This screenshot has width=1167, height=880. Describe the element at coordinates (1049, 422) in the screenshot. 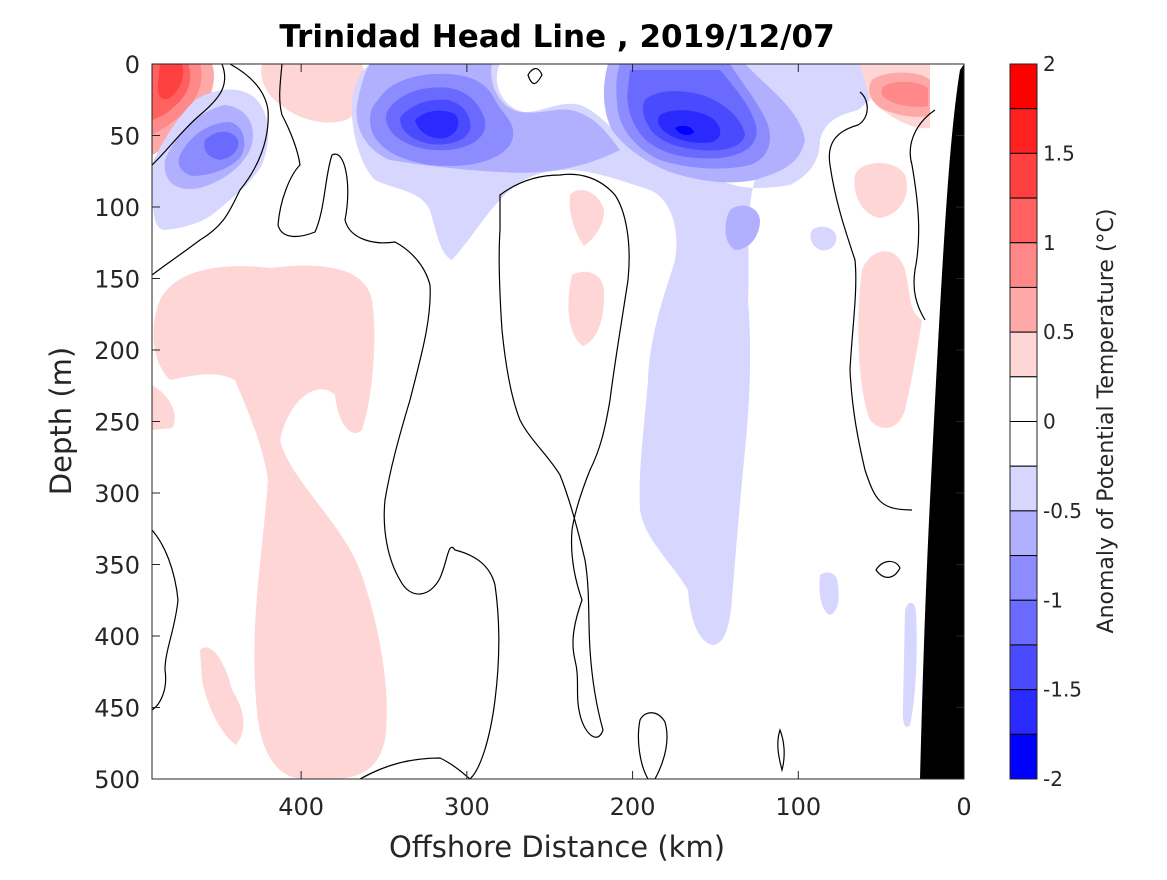

I see `colorbar-tick-label: 0` at that location.